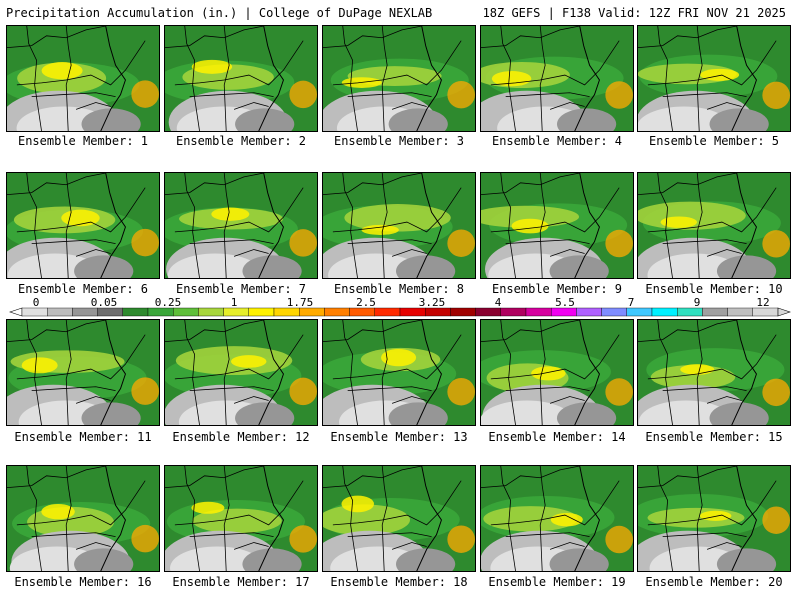  I want to click on legend-colorbar, so click(400, 312).